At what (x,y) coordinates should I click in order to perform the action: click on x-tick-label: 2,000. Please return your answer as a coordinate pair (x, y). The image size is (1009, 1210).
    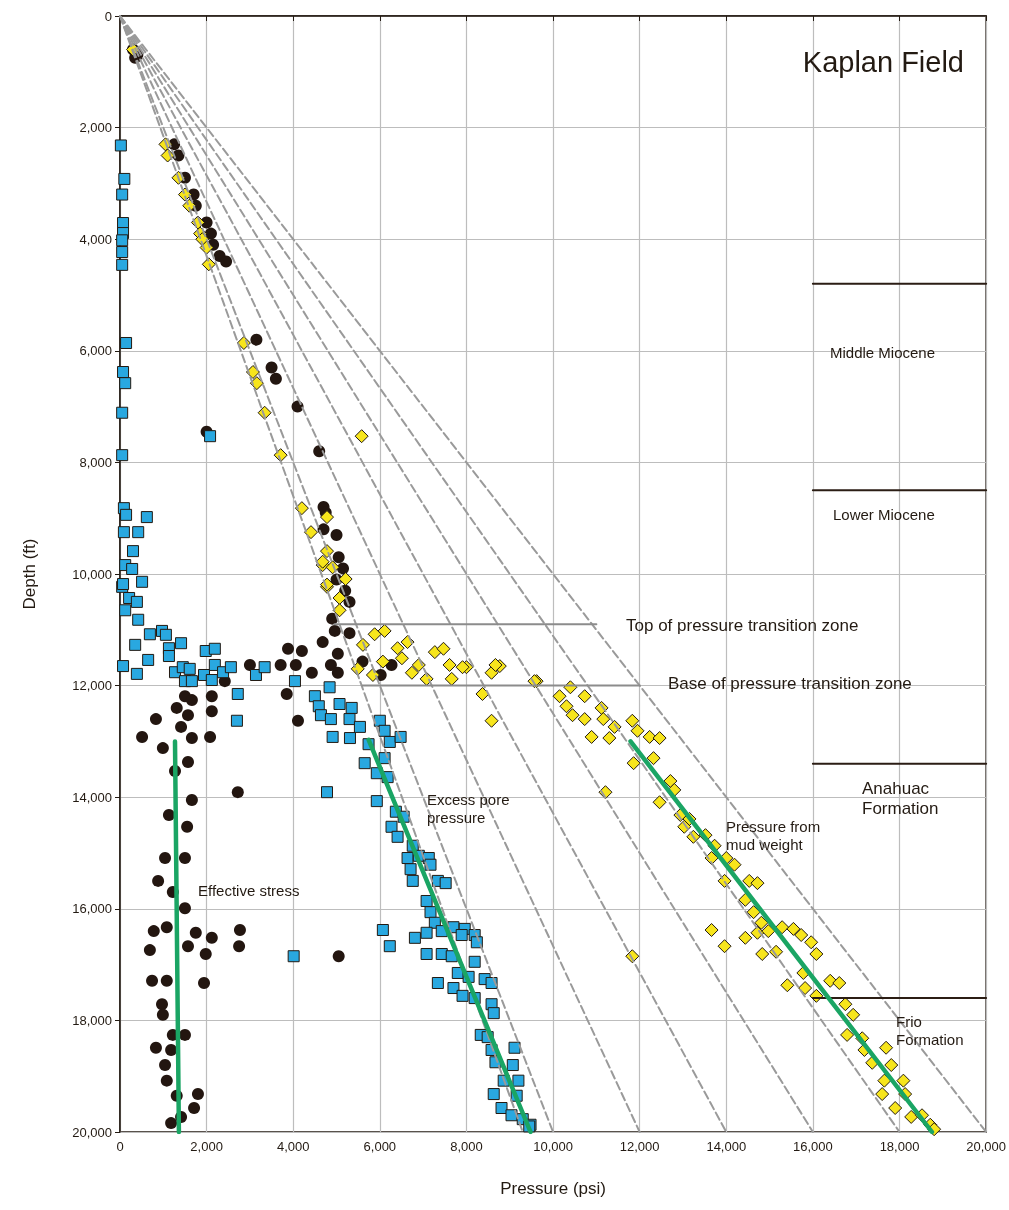
    Looking at the image, I should click on (206, 1146).